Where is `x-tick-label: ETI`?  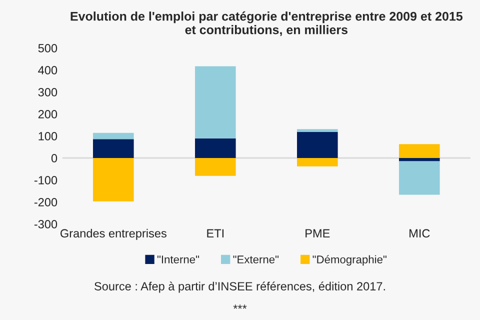 x-tick-label: ETI is located at coordinates (215, 233).